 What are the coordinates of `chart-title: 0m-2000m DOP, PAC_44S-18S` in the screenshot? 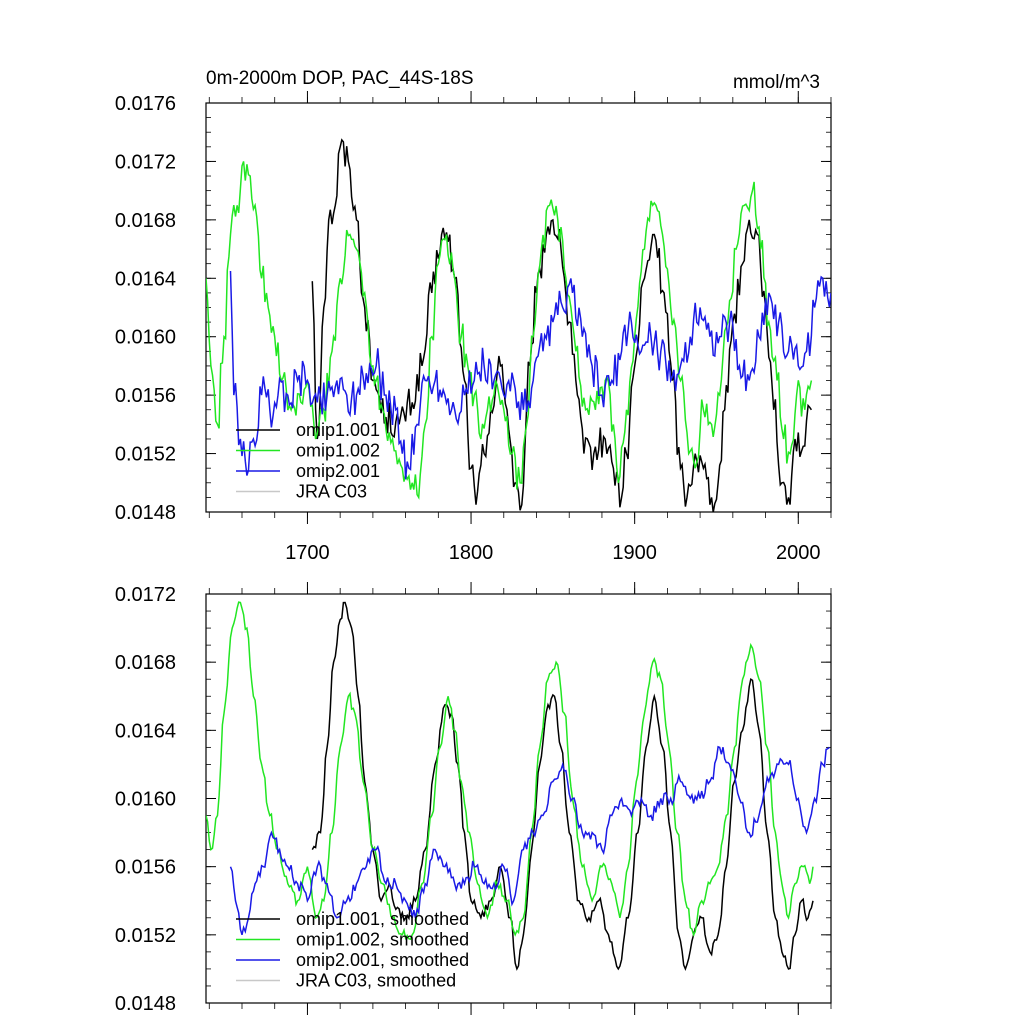 It's located at (340, 78).